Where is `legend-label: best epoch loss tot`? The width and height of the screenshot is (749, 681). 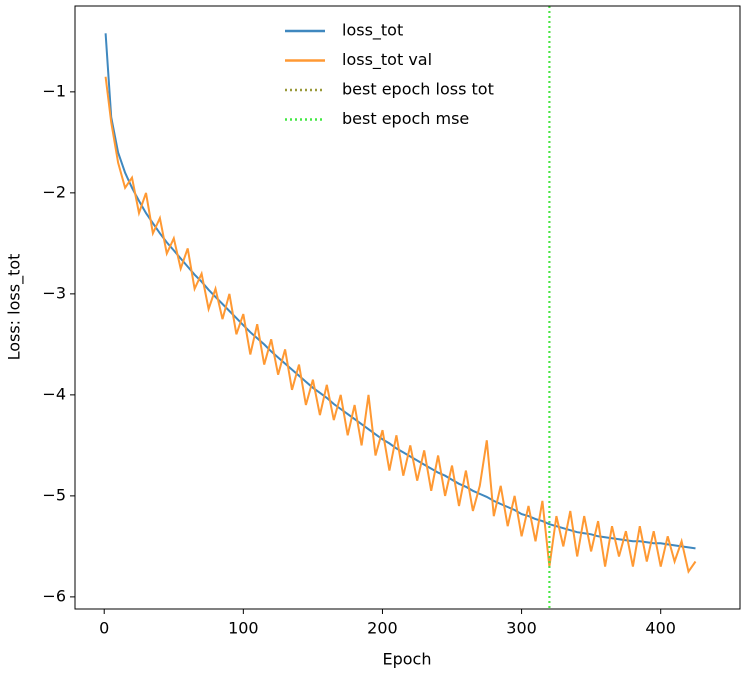
legend-label: best epoch loss tot is located at coordinates (418, 89).